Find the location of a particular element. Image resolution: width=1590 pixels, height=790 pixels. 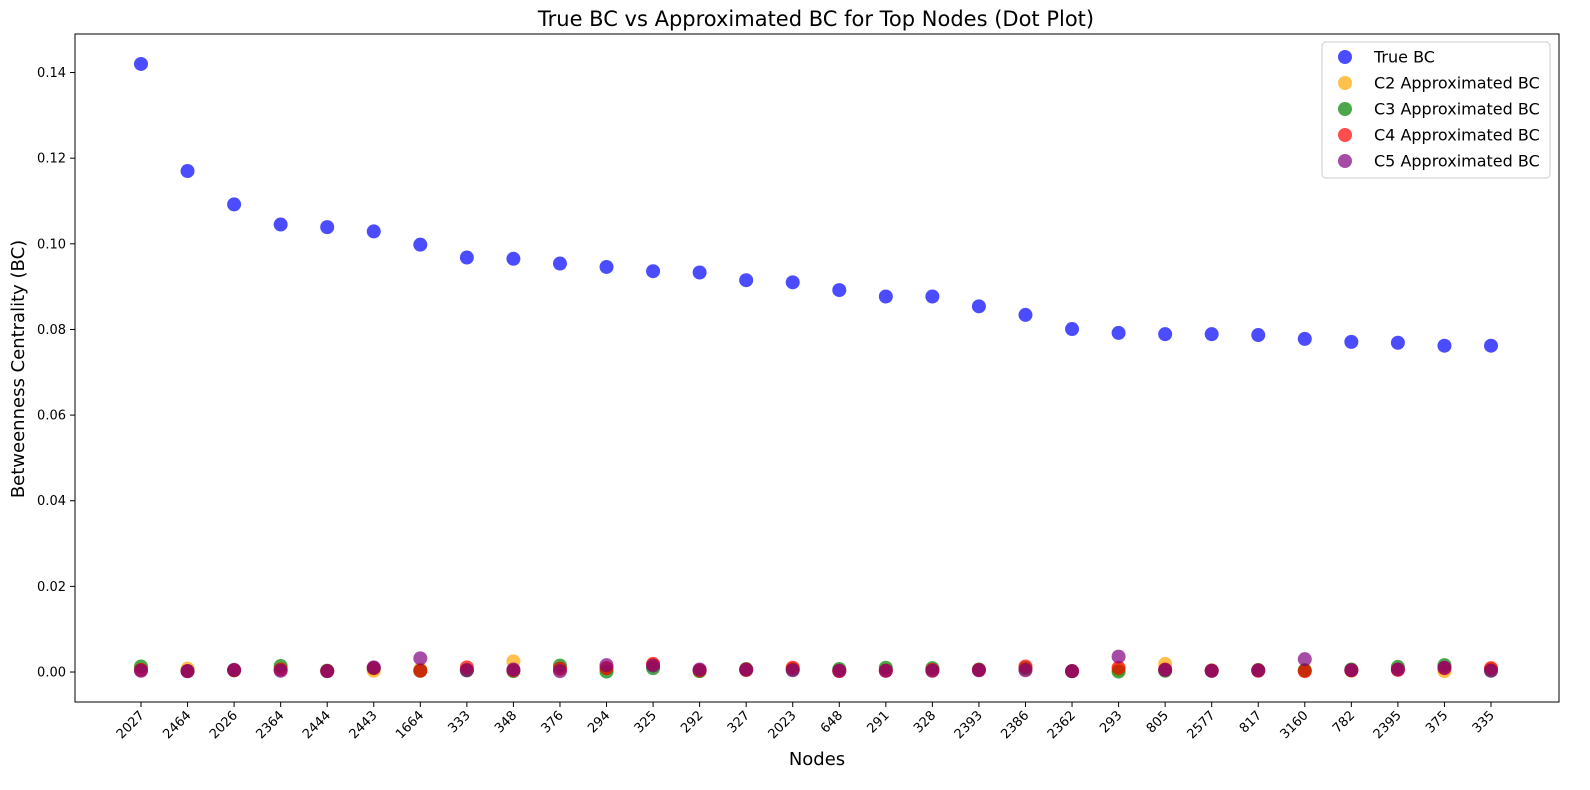

y-tick-label: 0.10 is located at coordinates (51, 244).